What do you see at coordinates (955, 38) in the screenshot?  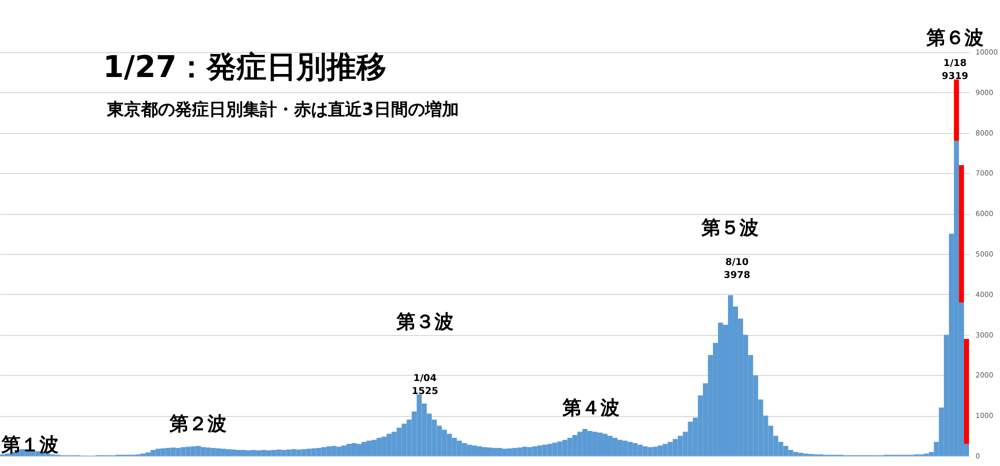 I see `text: 第６波` at bounding box center [955, 38].